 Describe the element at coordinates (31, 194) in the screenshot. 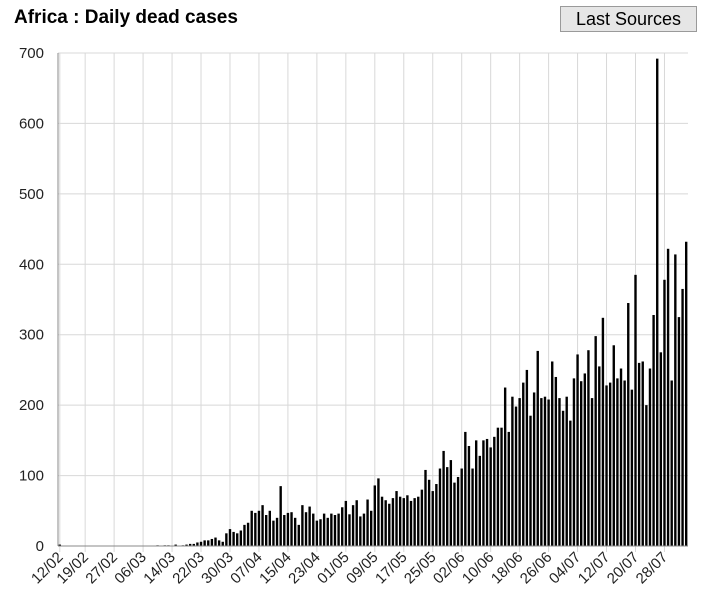

I see `y-tick-label: 500` at that location.